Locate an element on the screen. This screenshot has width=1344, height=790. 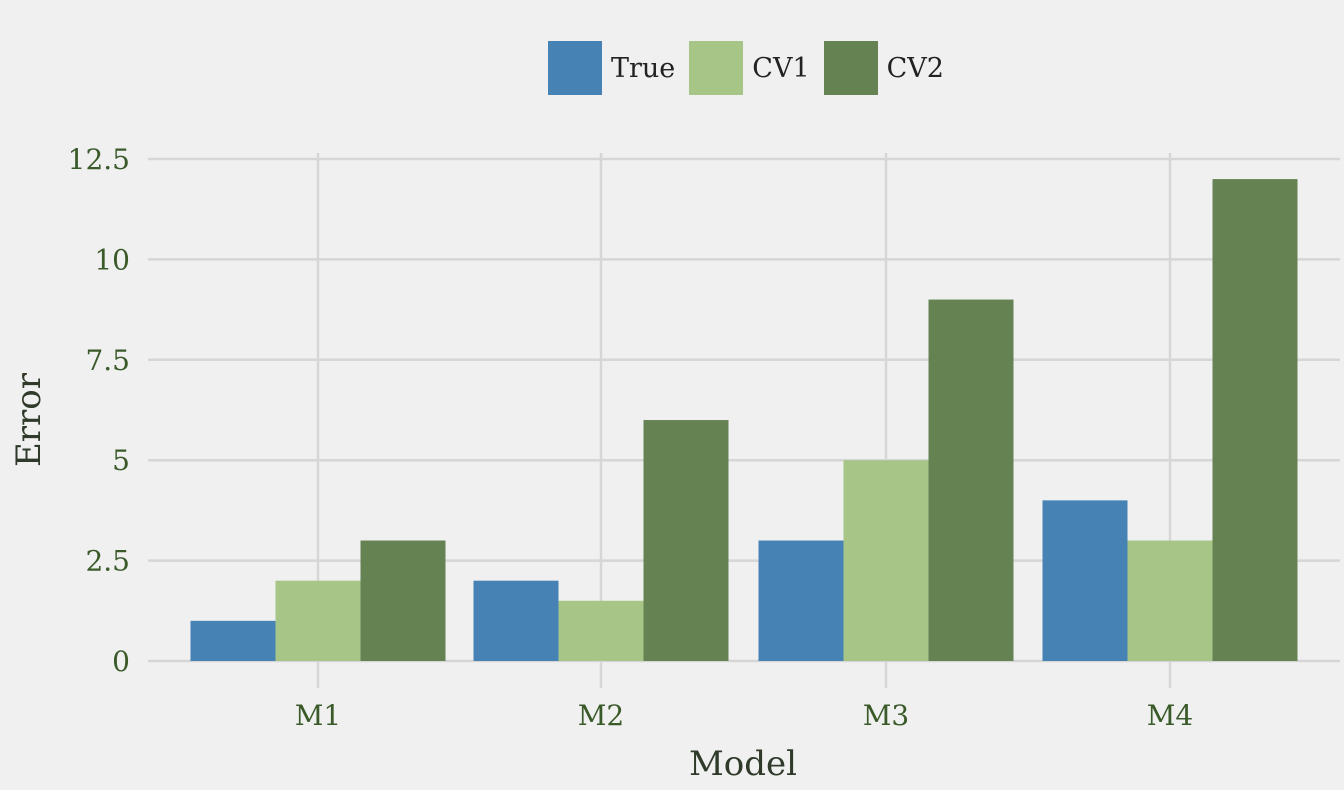
x-axis-title: Model is located at coordinates (743, 764).